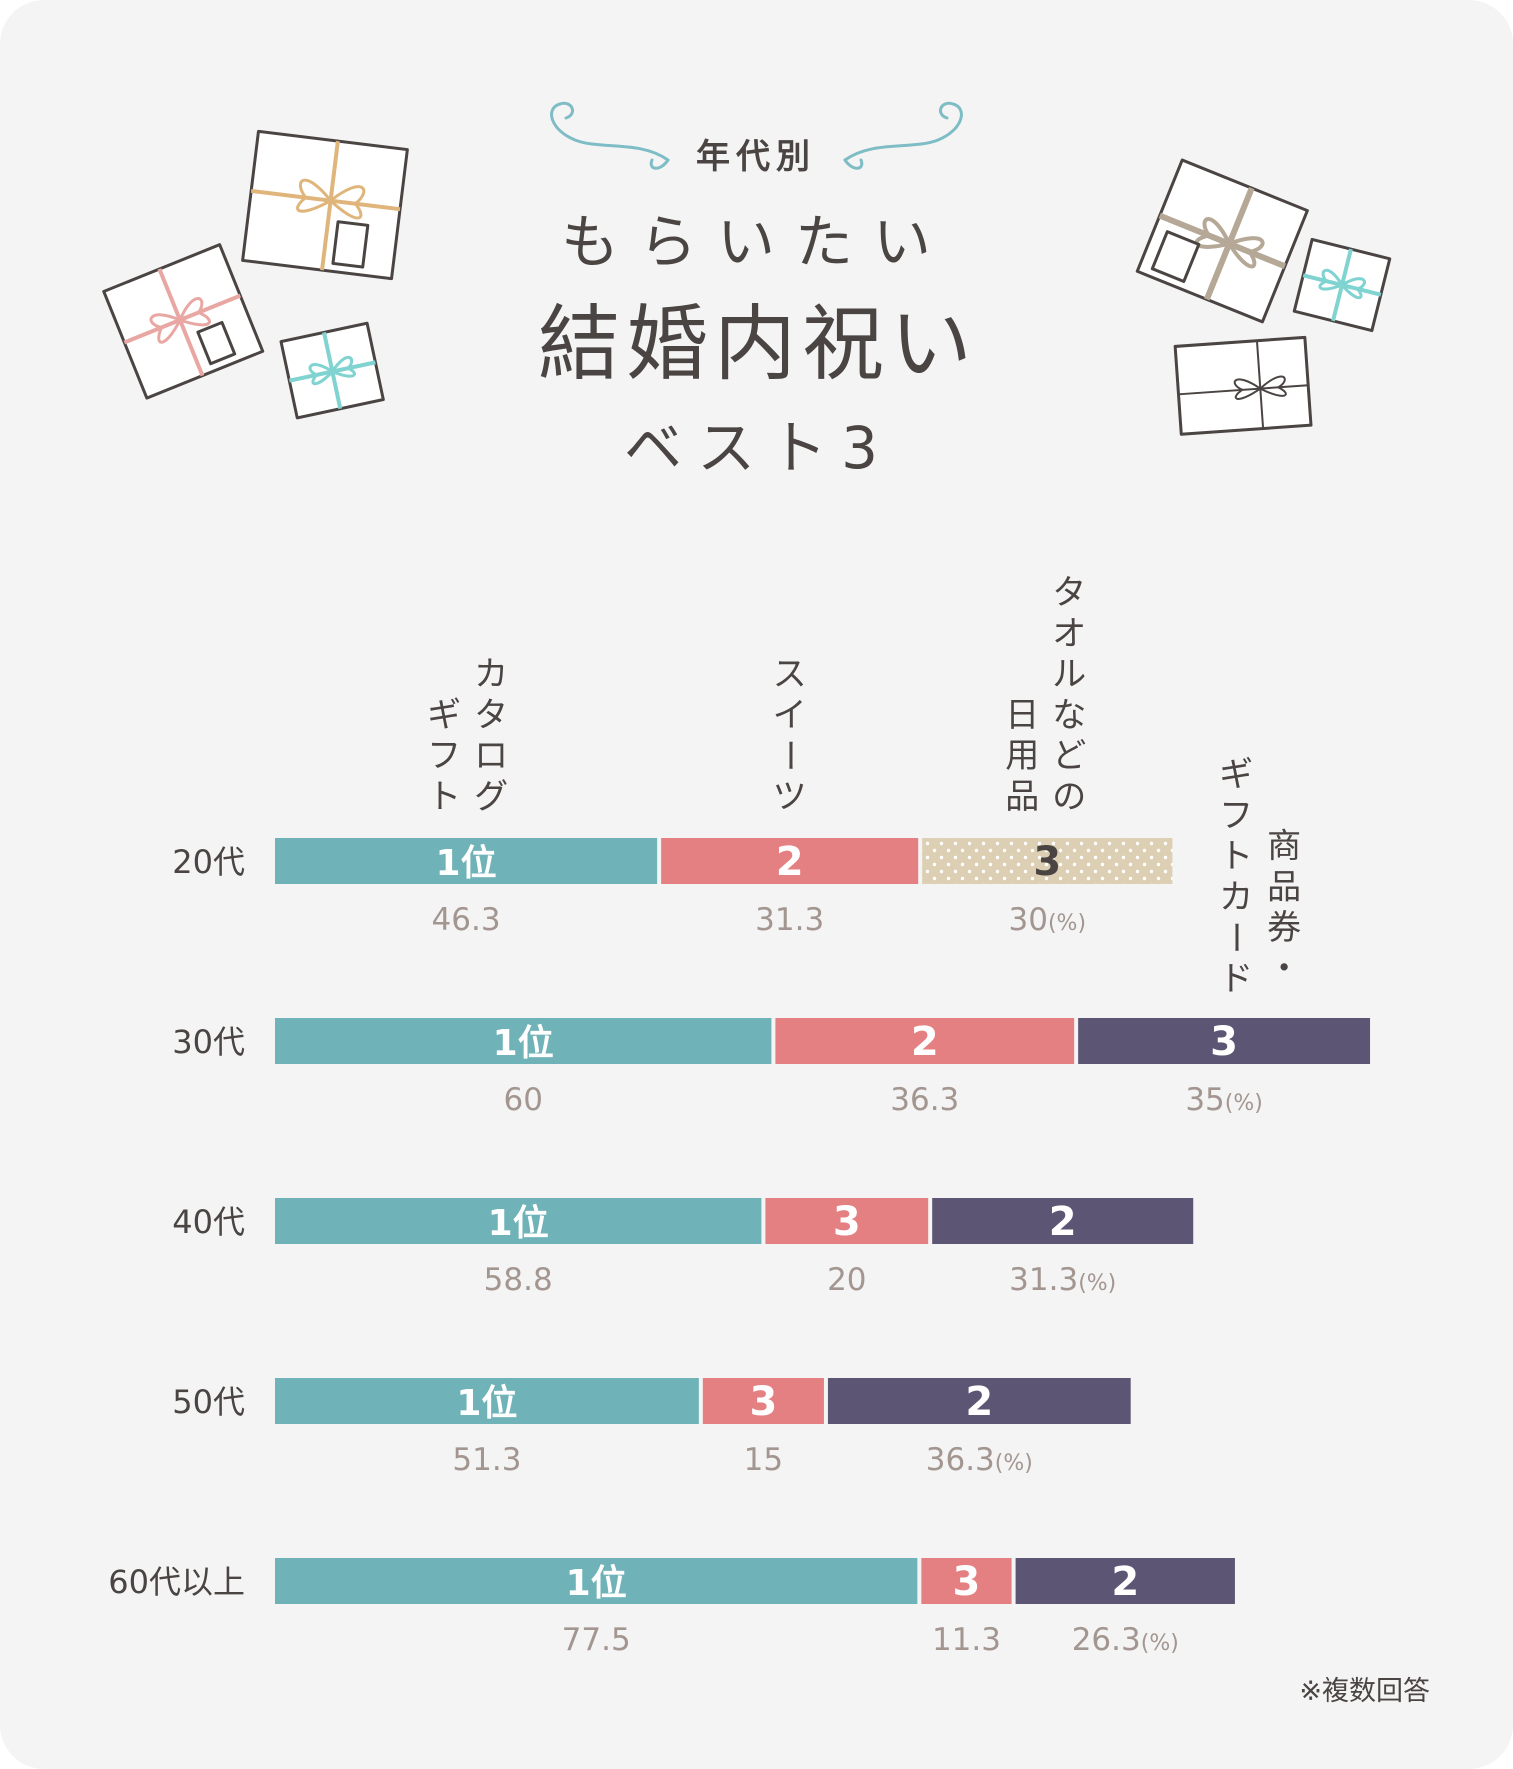 This screenshot has height=1769, width=1513. I want to click on bar-segment-towel, so click(1047, 861).